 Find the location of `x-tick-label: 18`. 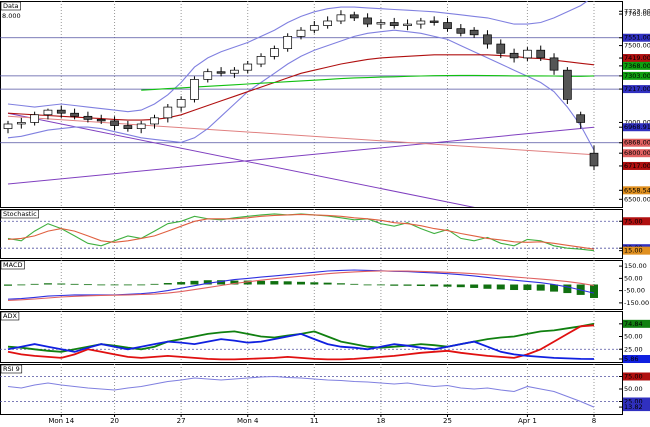

x-tick-label: 18 is located at coordinates (380, 421).